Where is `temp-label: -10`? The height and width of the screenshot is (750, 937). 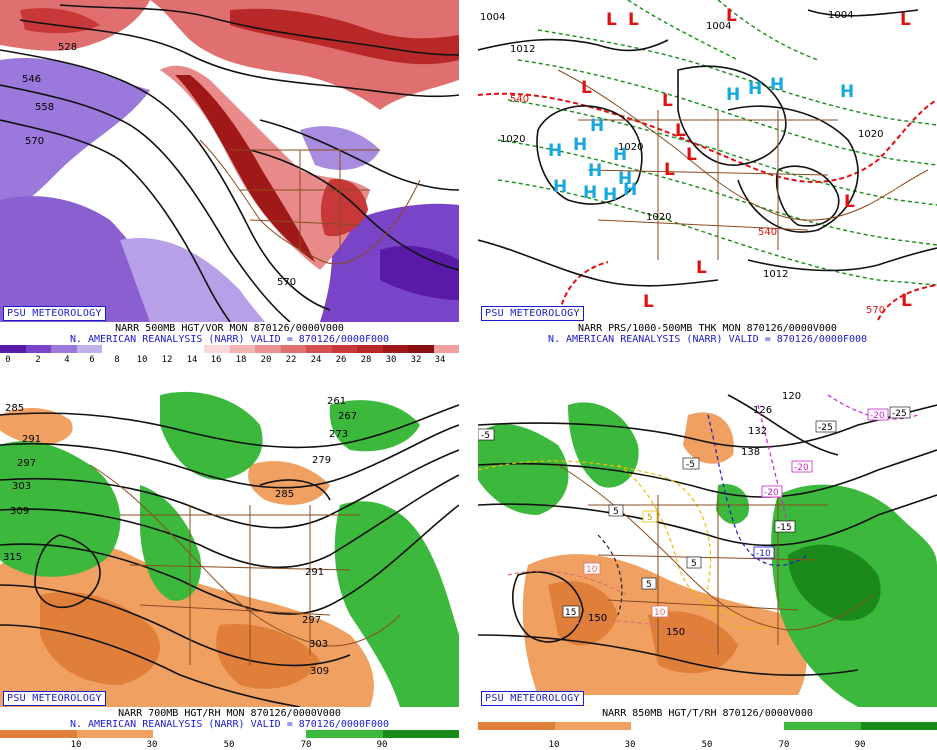
temp-label: -10 is located at coordinates (763, 554).